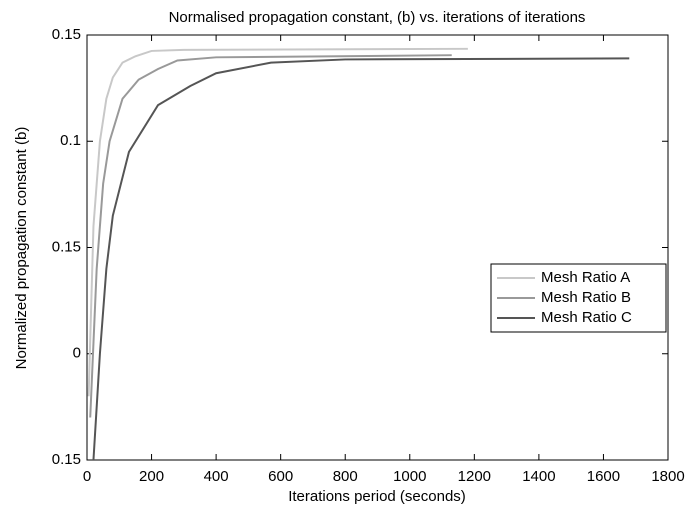 This screenshot has width=694, height=514. Describe the element at coordinates (377, 496) in the screenshot. I see `x-axis-label: Iterations period (seconds)` at that location.